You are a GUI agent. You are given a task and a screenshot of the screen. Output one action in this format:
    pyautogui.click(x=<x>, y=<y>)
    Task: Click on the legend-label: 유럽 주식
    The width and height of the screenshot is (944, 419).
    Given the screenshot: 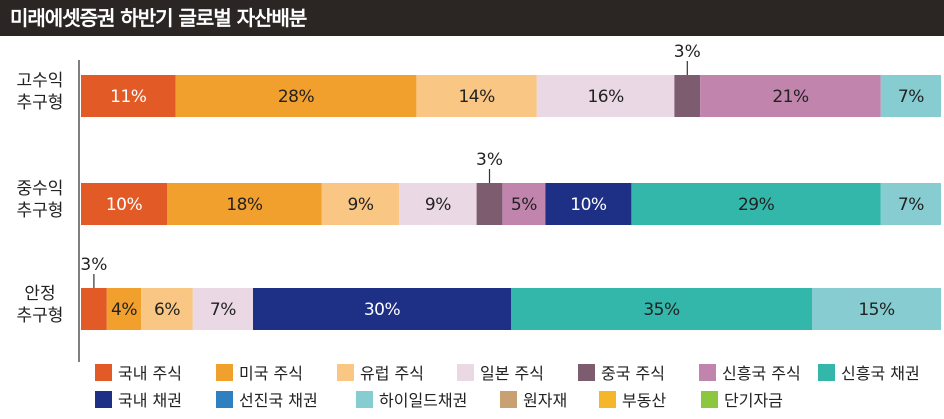 What is the action you would take?
    pyautogui.click(x=392, y=373)
    